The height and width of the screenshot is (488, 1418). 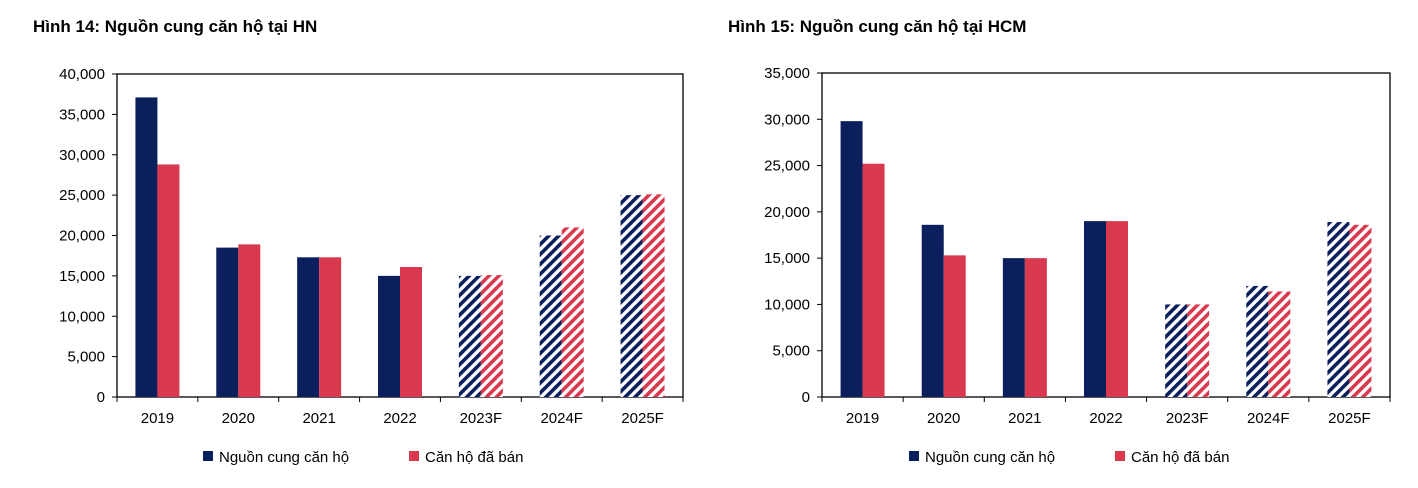 What do you see at coordinates (175, 26) in the screenshot?
I see `chart-title: Hình 14: Nguồn cung căn hộ tại HN` at bounding box center [175, 26].